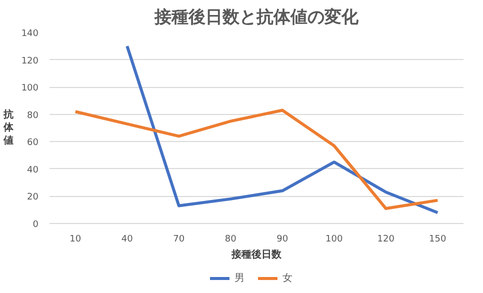  Describe the element at coordinates (282, 239) in the screenshot. I see `x-tick-label: 90` at that location.